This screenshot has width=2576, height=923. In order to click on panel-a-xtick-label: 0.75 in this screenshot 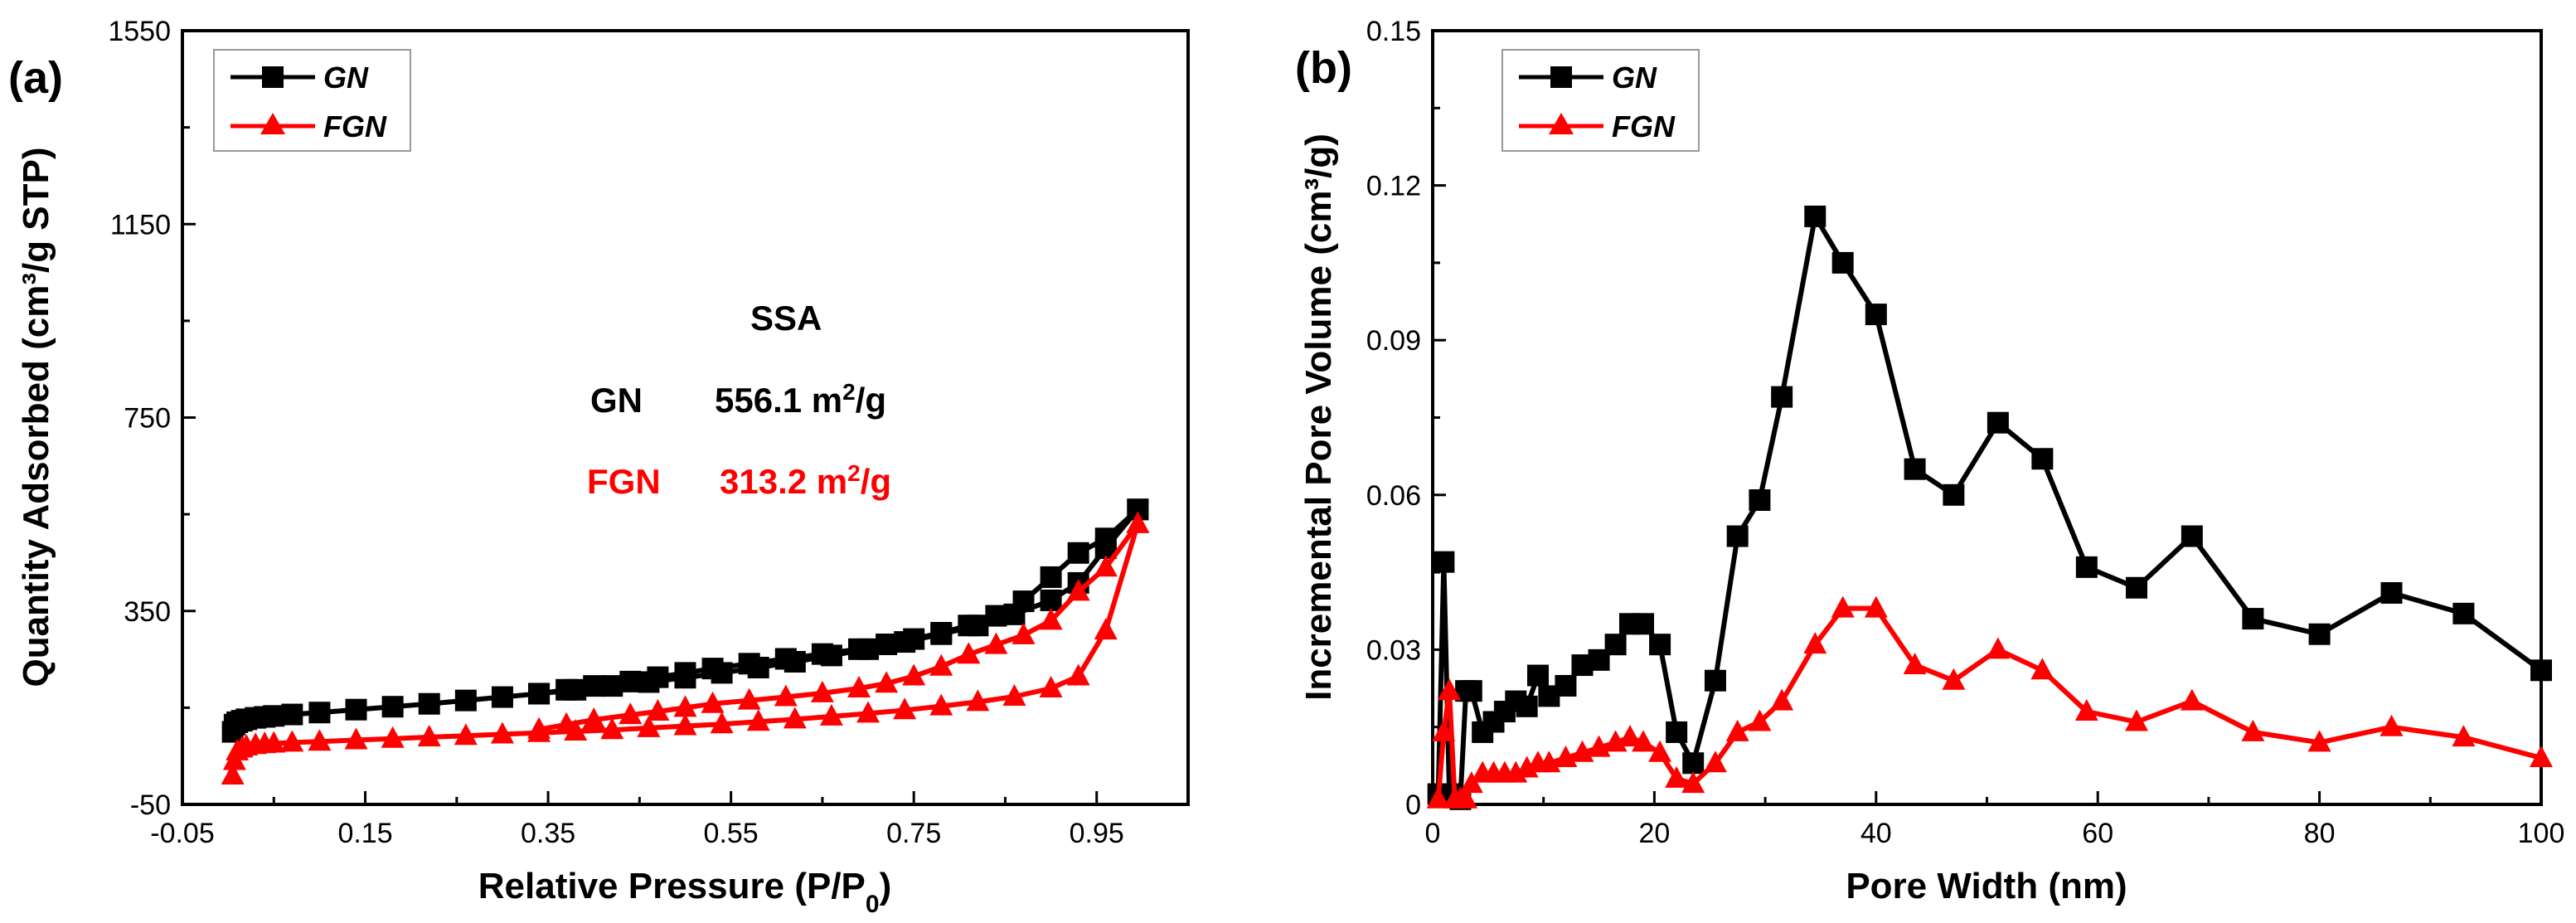, I will do `click(913, 833)`.